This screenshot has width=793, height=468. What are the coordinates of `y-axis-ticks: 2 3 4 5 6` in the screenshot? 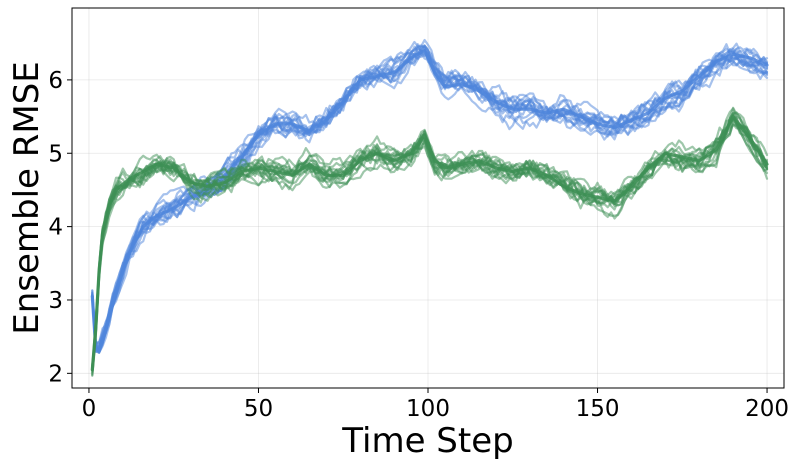 It's located at (60, 227).